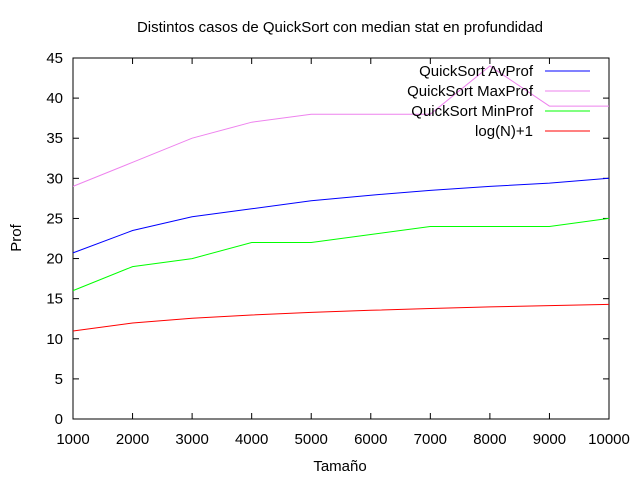  What do you see at coordinates (251, 439) in the screenshot?
I see `x-tick-label: 4000` at bounding box center [251, 439].